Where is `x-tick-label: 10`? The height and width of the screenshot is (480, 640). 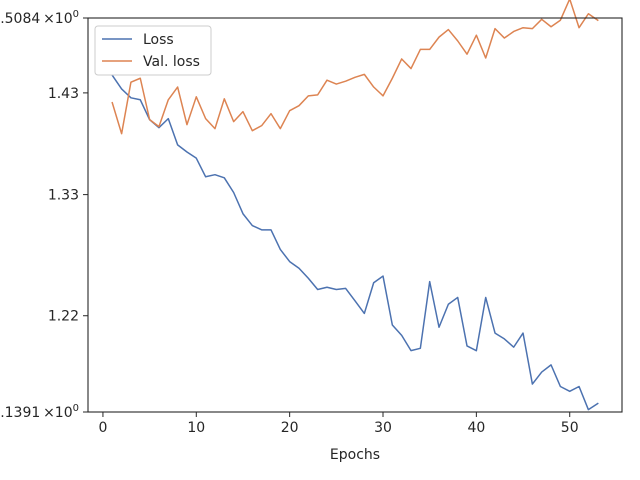
x-tick-label: 10 is located at coordinates (196, 428).